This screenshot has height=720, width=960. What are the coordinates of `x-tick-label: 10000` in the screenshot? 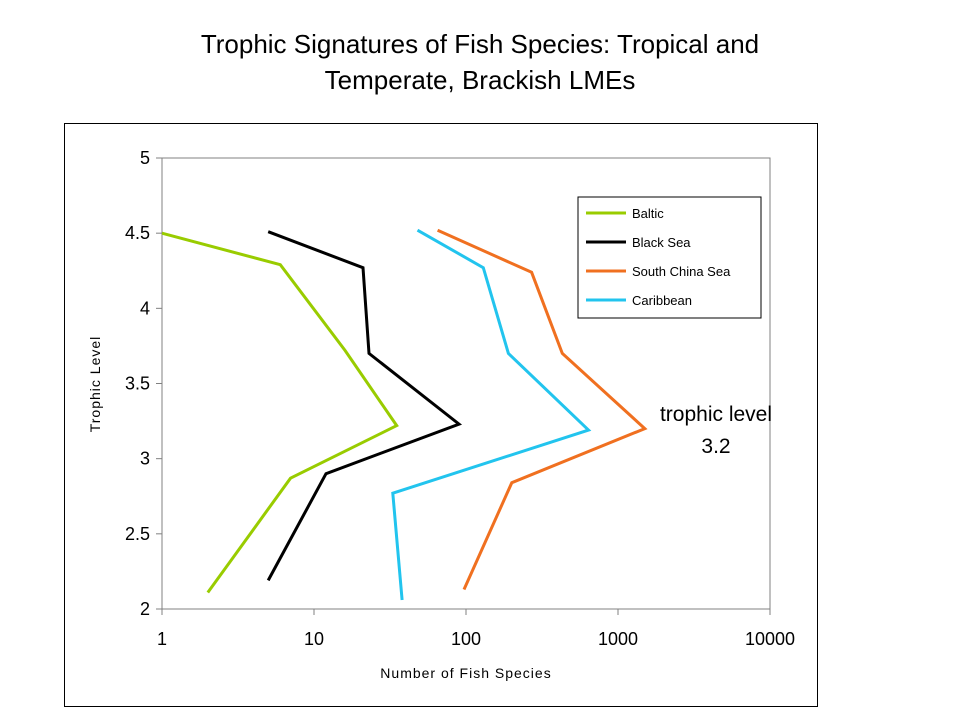 It's located at (770, 639).